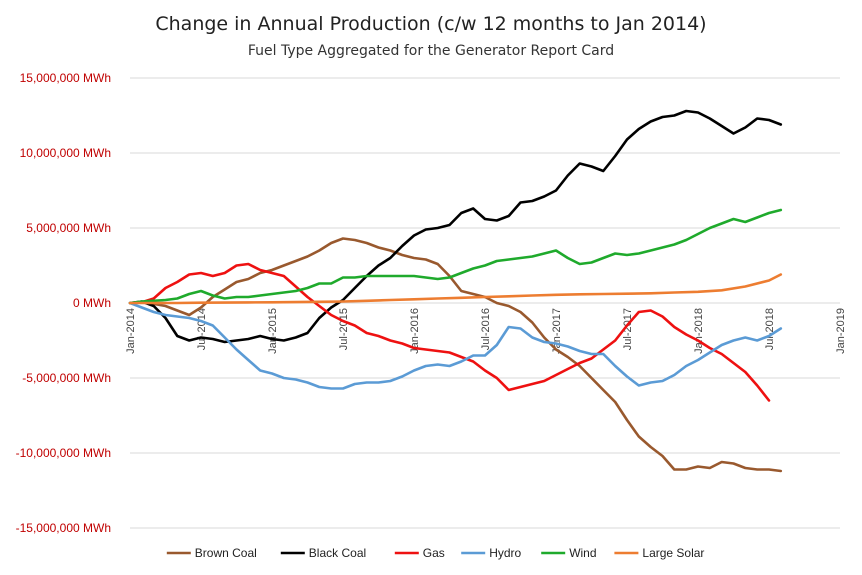 Image resolution: width=862 pixels, height=575 pixels. What do you see at coordinates (486, 329) in the screenshot?
I see `x-tick-label: Jul-2016` at bounding box center [486, 329].